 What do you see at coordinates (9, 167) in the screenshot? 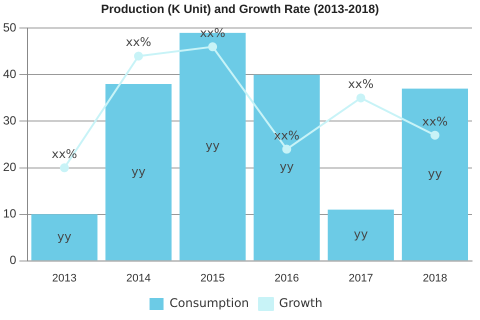
I see `y-tick-label: 20` at bounding box center [9, 167].